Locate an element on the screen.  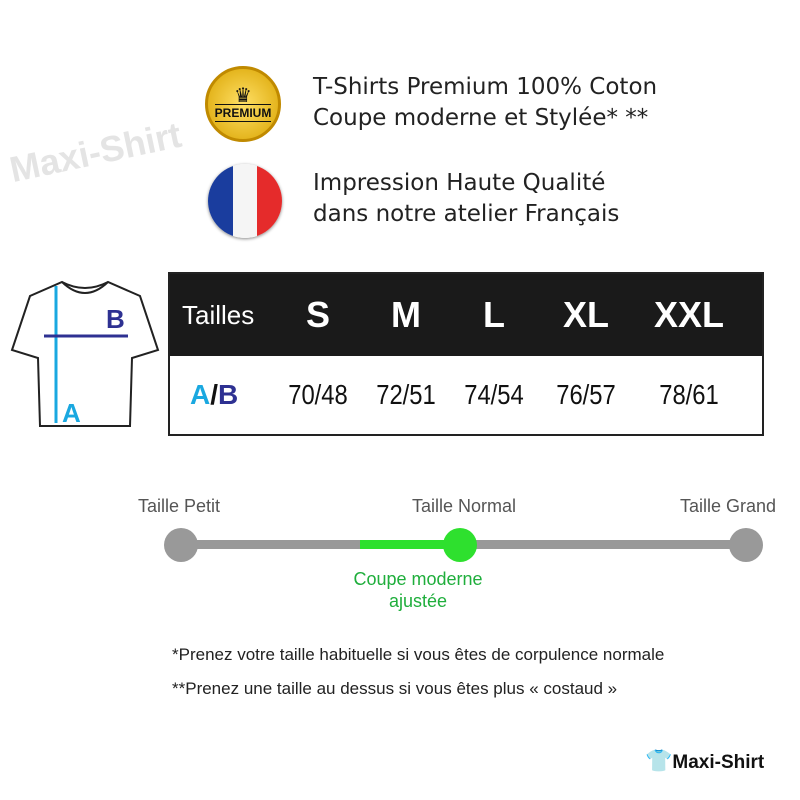
table-row: A/B 70/48 72/51 74/54 76/57 78/61 is located at coordinates (466, 395).